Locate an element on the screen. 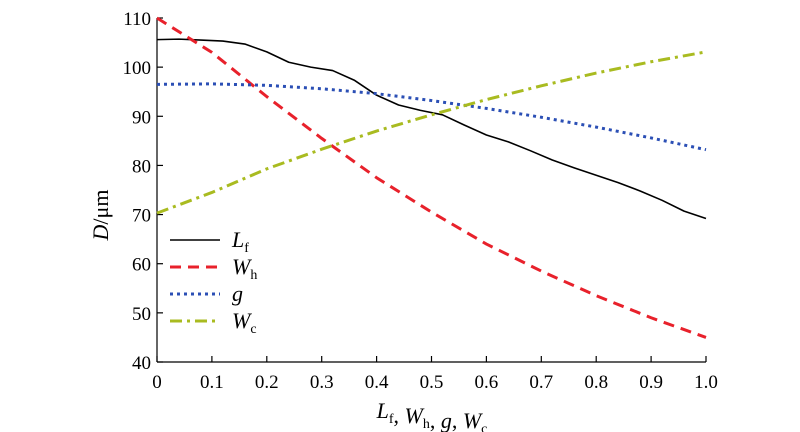 This screenshot has height=432, width=800. x-tick-label: 0.5 is located at coordinates (432, 382).